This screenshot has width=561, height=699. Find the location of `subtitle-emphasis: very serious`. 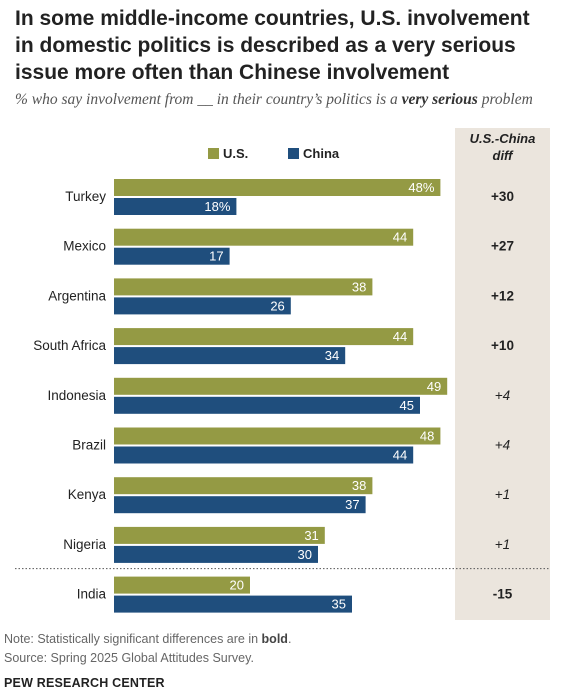

subtitle-emphasis: very serious is located at coordinates (439, 99).